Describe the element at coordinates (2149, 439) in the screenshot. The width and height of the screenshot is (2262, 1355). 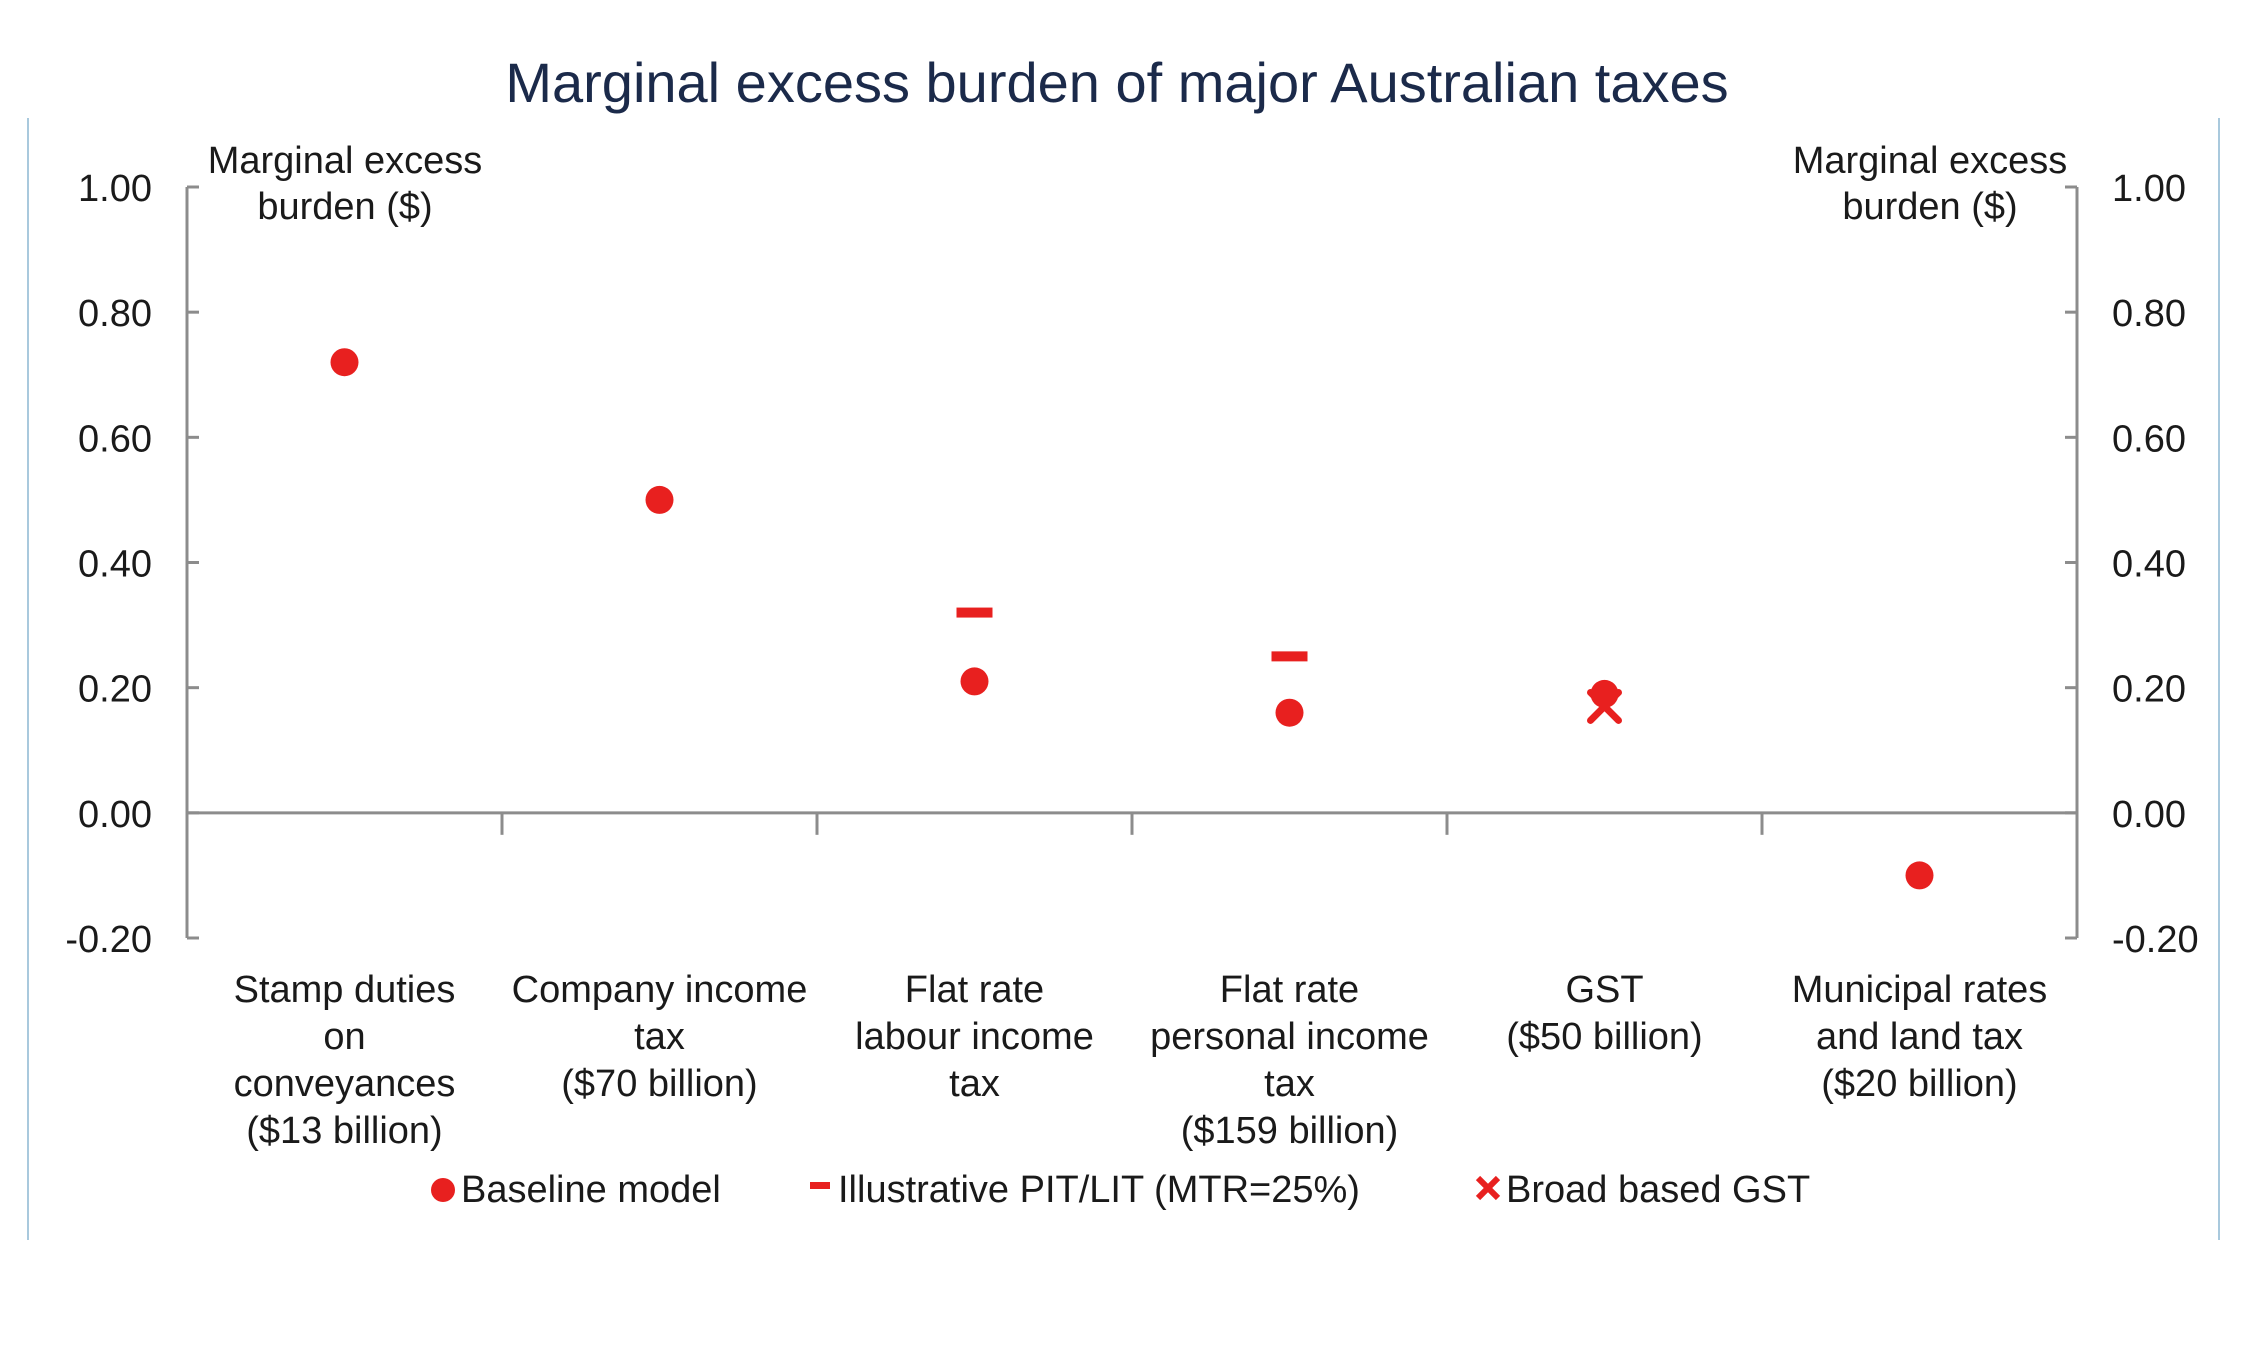
I see `y-tick-label-right: 0.60` at that location.